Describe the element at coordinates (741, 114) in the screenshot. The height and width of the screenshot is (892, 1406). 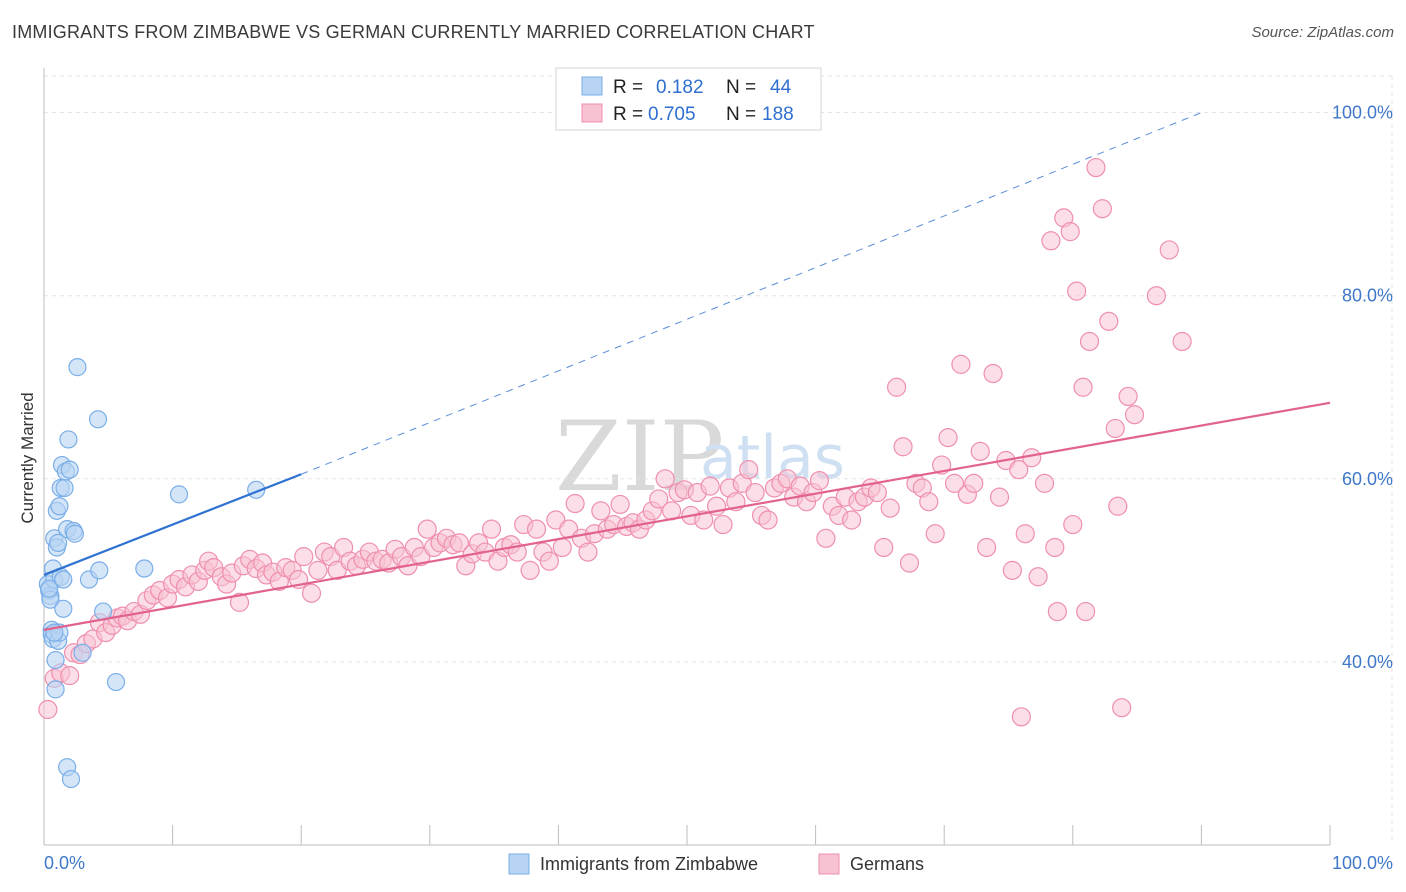
I see `legend-n-label-2: N =` at that location.